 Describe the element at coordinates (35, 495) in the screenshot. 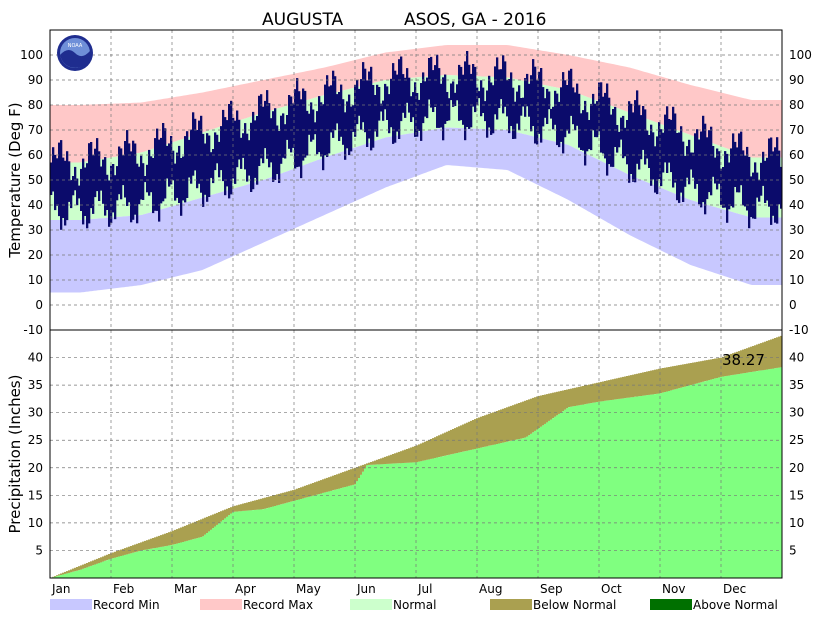

I see `precip-tick-left: 15` at that location.